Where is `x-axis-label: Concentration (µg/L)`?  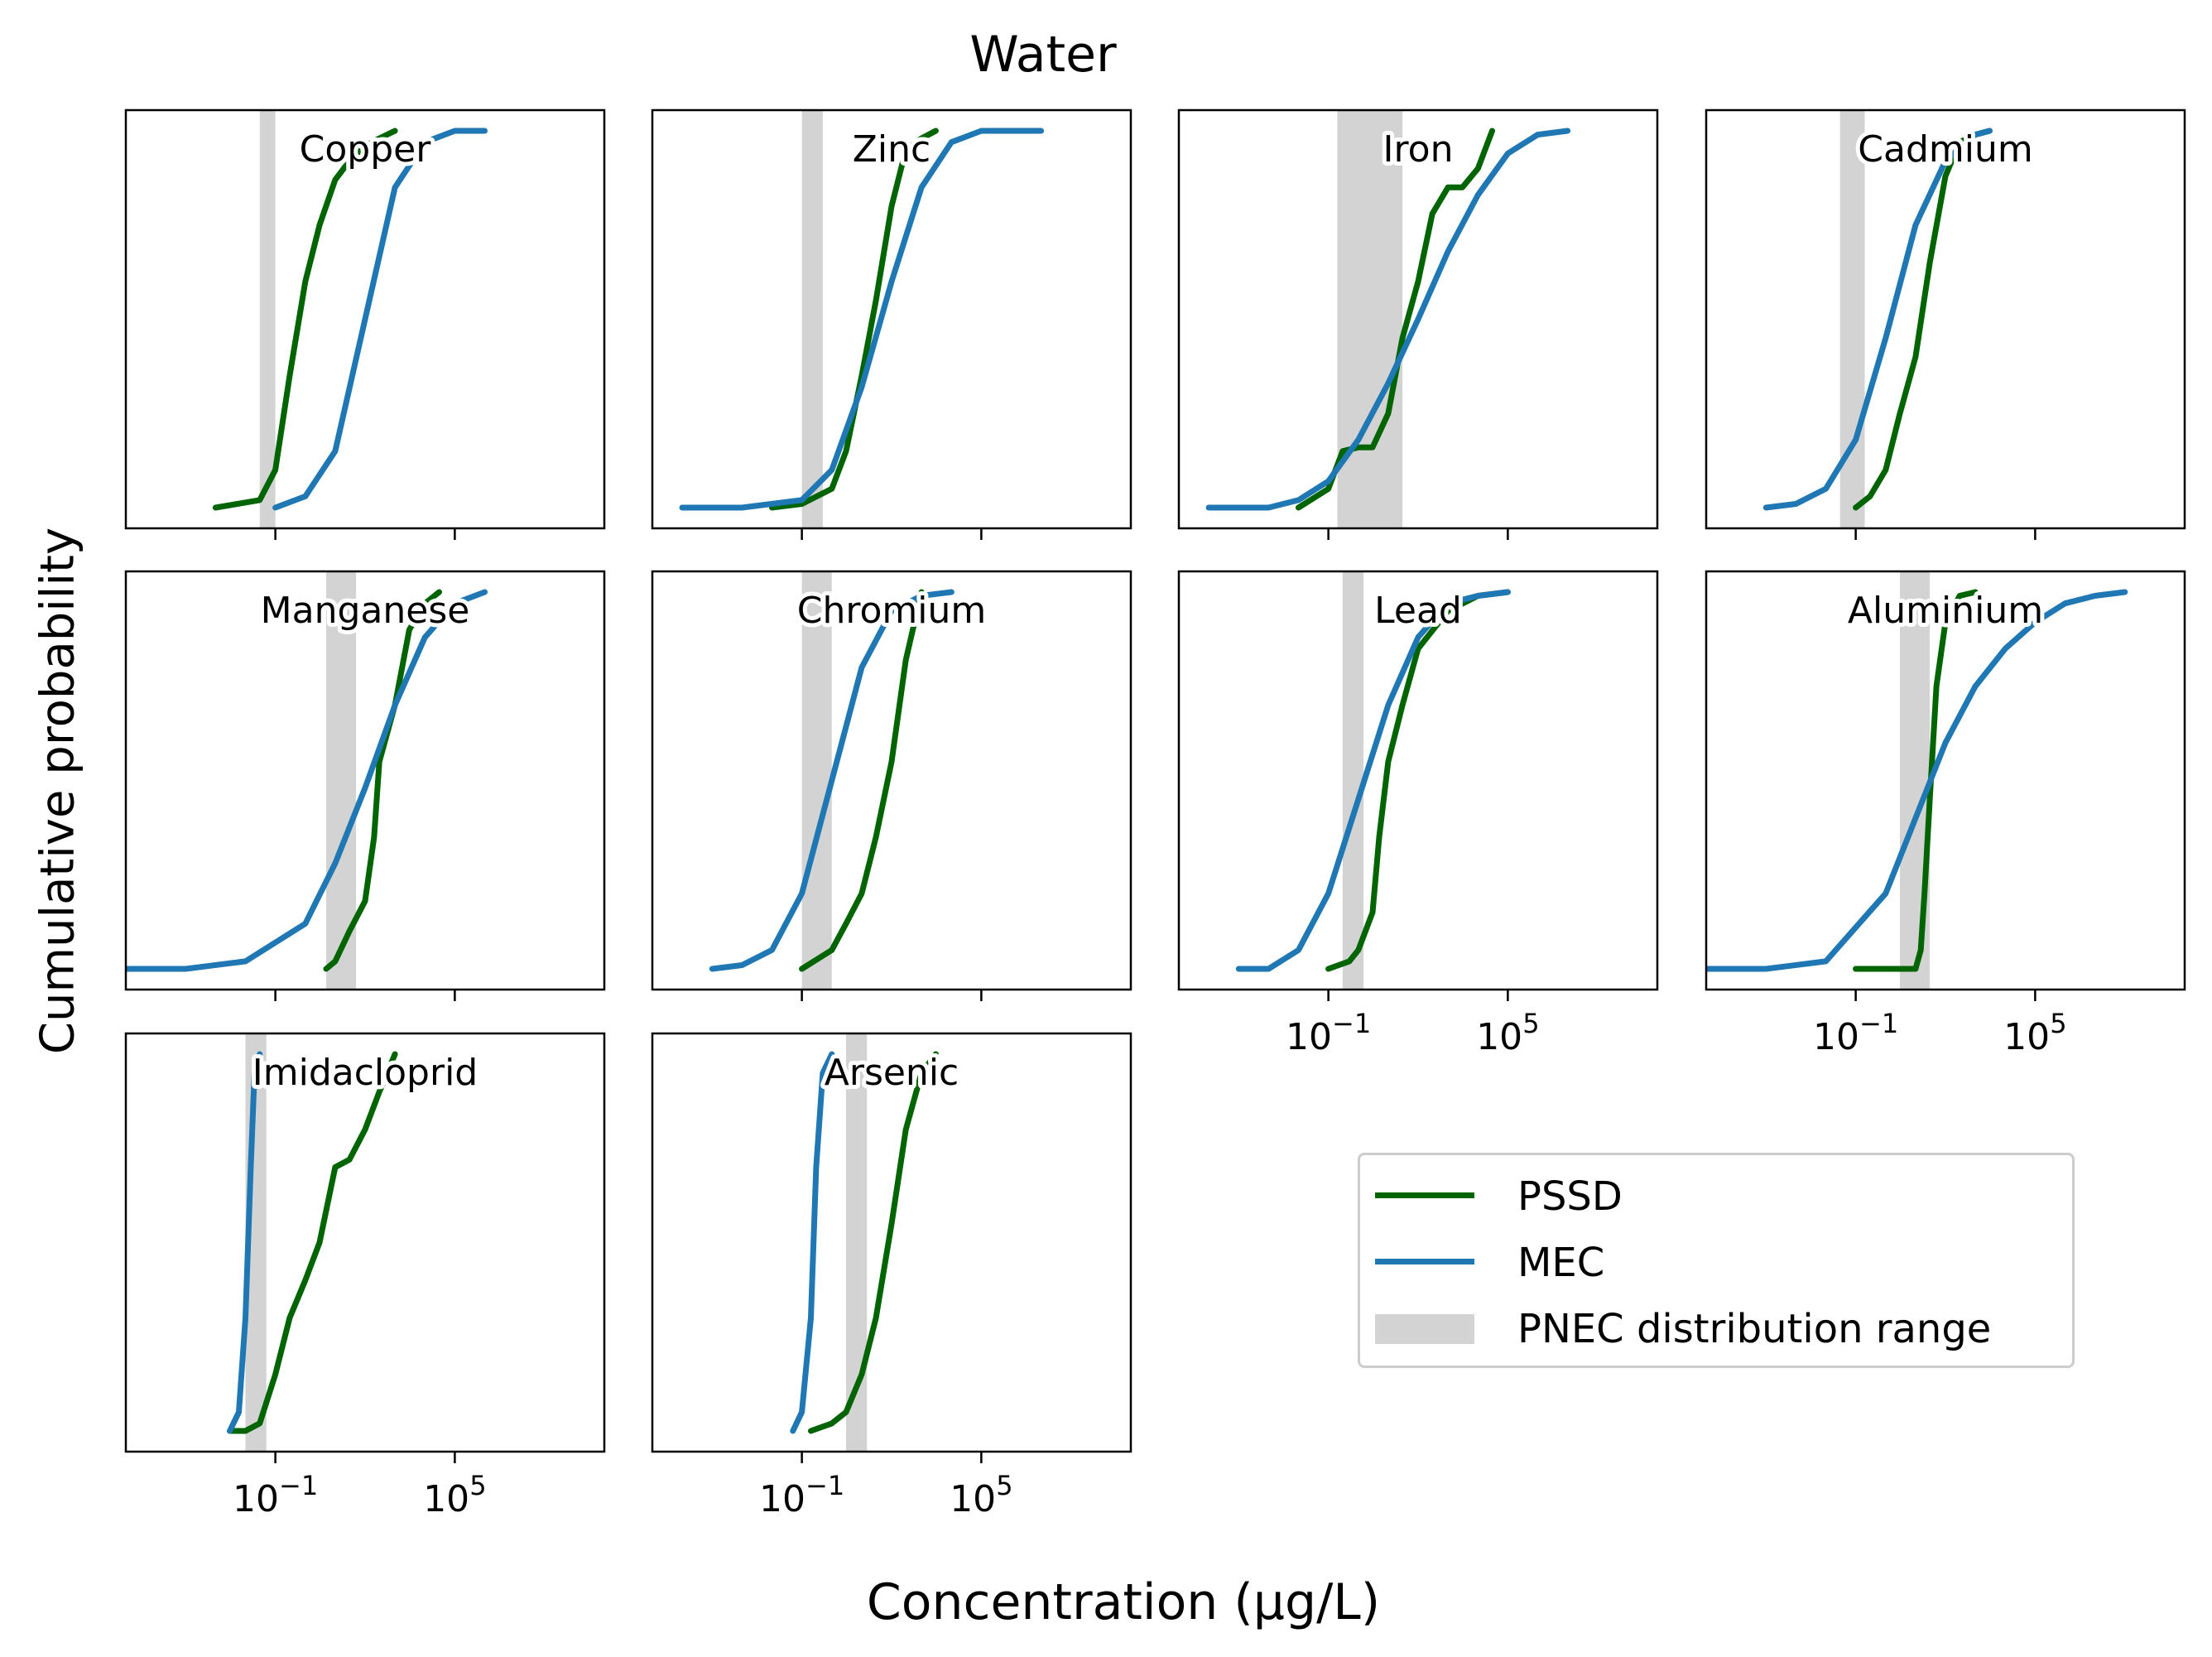 x-axis-label: Concentration (µg/L) is located at coordinates (1123, 1602).